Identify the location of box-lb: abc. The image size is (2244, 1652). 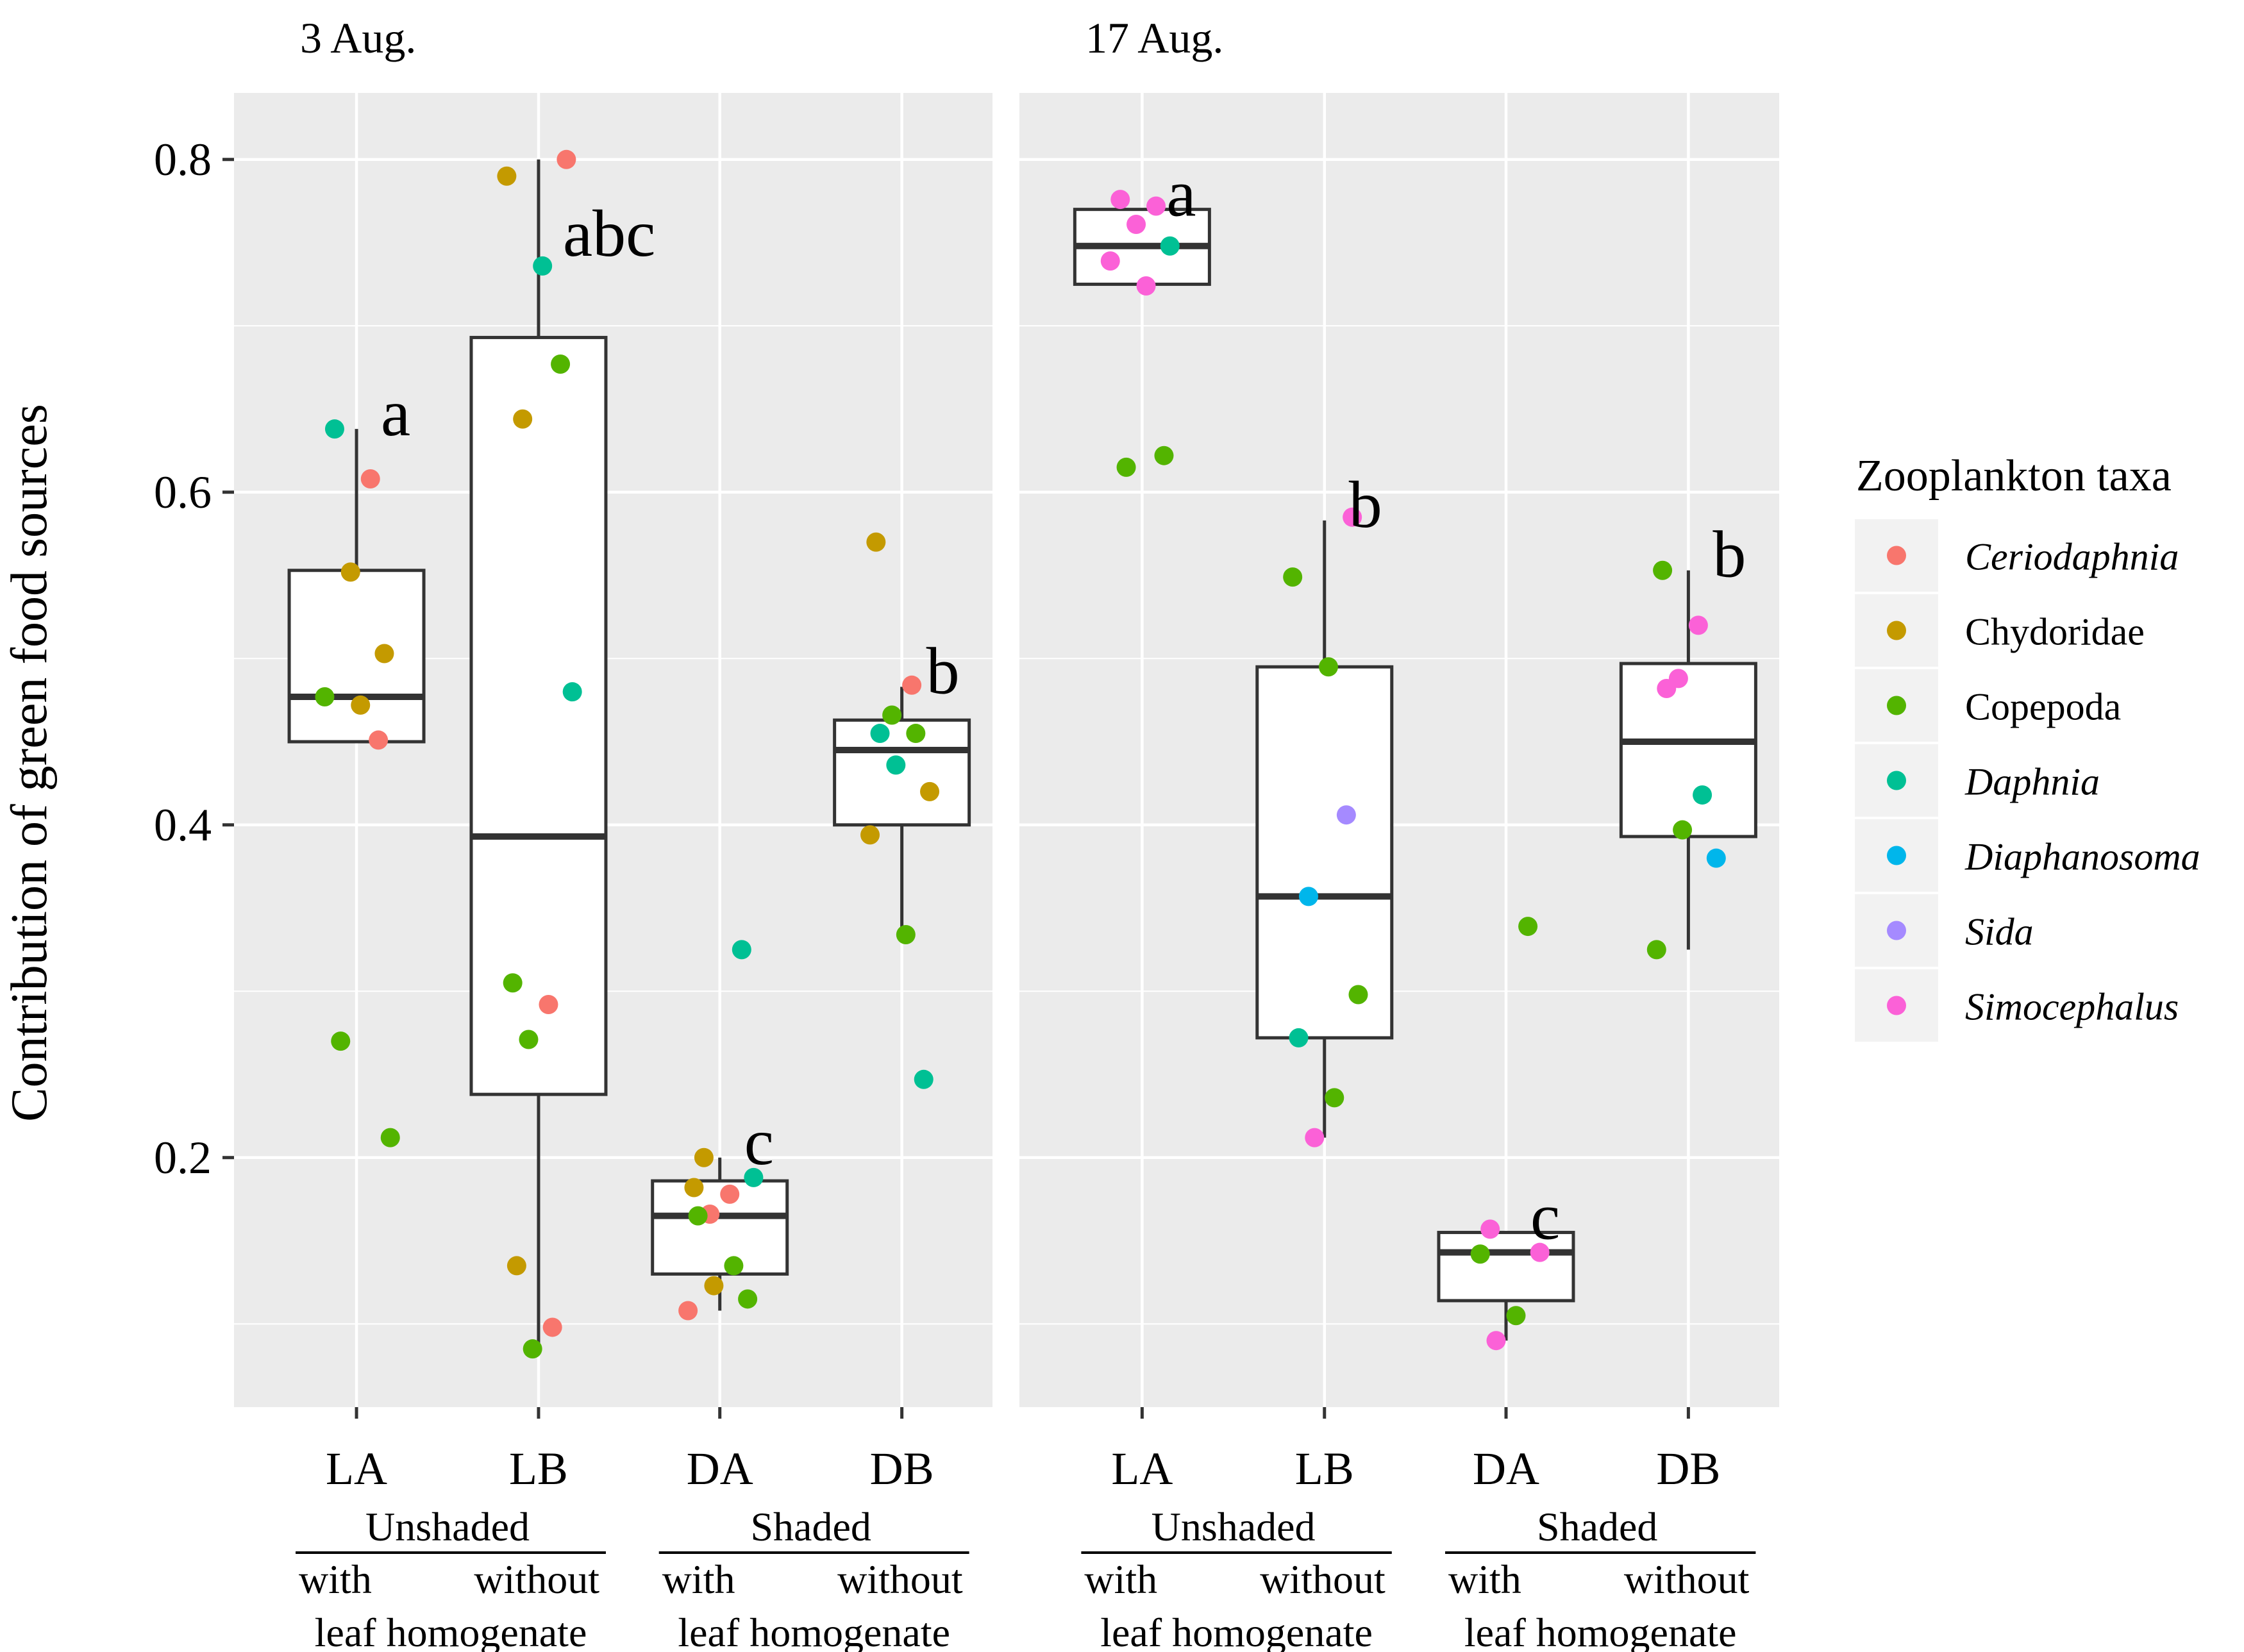
(562, 754).